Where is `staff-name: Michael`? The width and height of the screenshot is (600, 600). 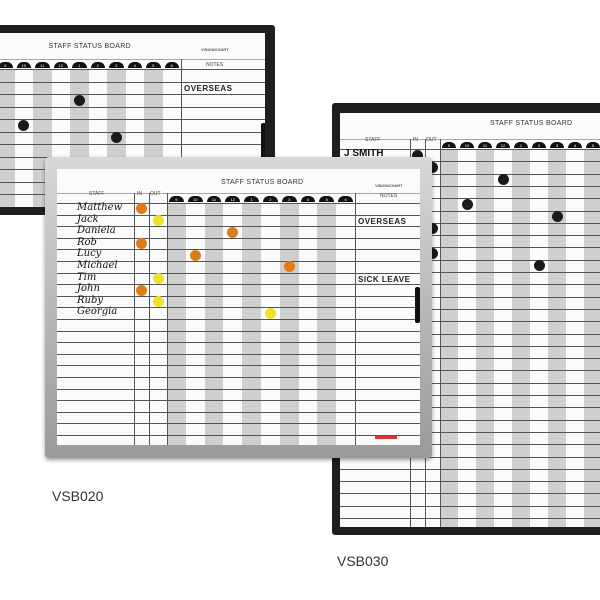 staff-name: Michael is located at coordinates (97, 265).